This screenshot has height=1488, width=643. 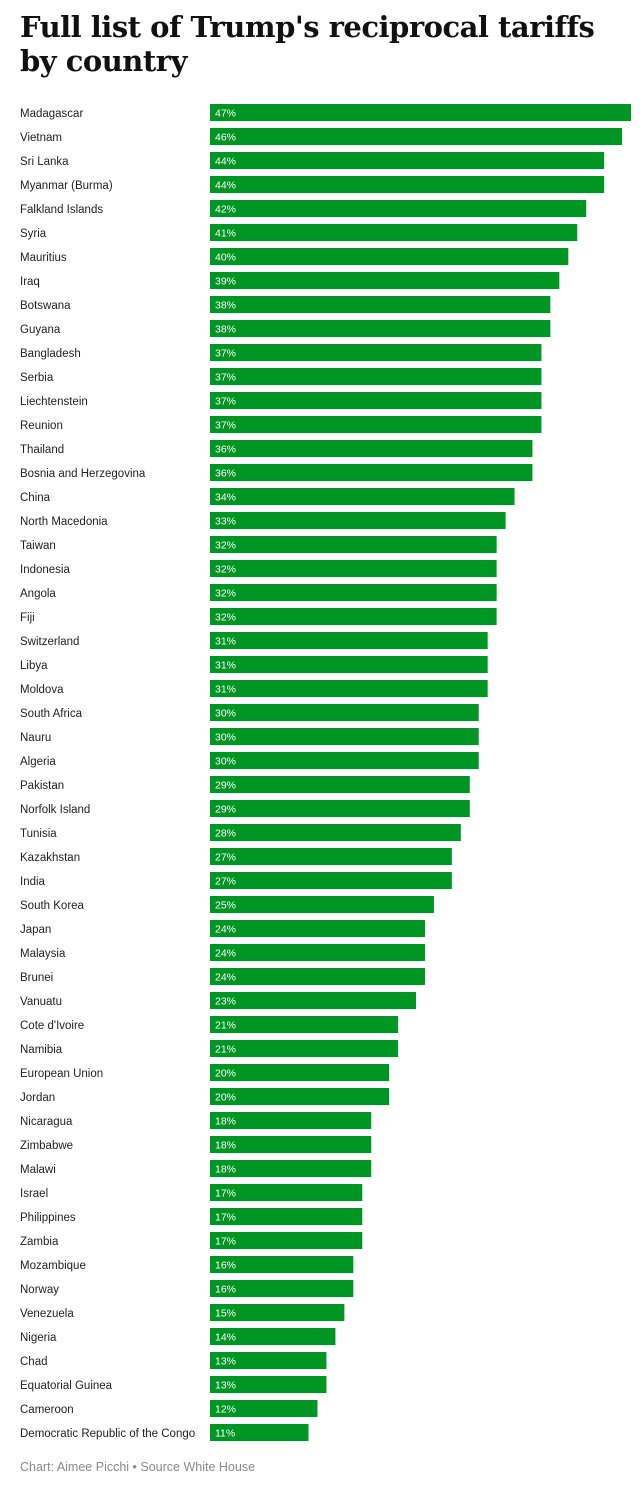 What do you see at coordinates (225, 1338) in the screenshot?
I see `value-label: 14%` at bounding box center [225, 1338].